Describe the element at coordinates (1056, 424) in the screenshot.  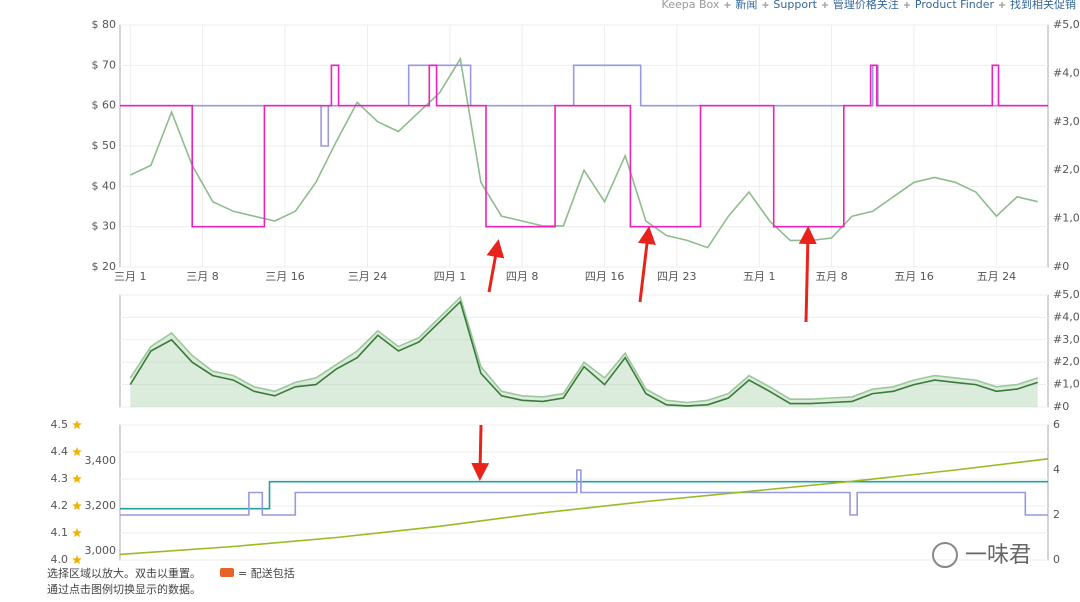
I see `y-tick-label: 6` at that location.